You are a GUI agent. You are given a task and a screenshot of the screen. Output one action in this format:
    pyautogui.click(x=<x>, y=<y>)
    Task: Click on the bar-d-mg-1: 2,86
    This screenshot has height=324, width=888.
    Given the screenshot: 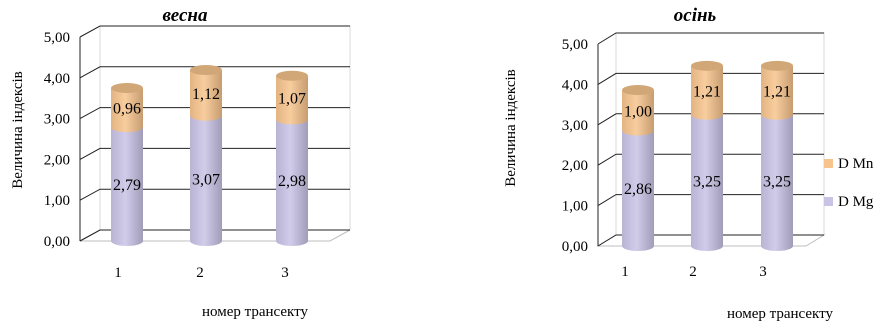 What is the action you would take?
    pyautogui.click(x=638, y=190)
    